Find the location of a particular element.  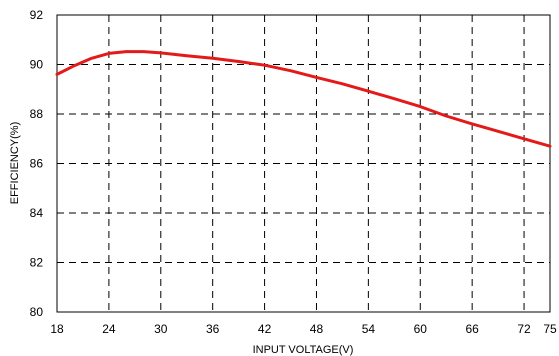

x-tick-labels: 18 24 30 36 42 48 54 60 66 72 75 is located at coordinates (303, 329).